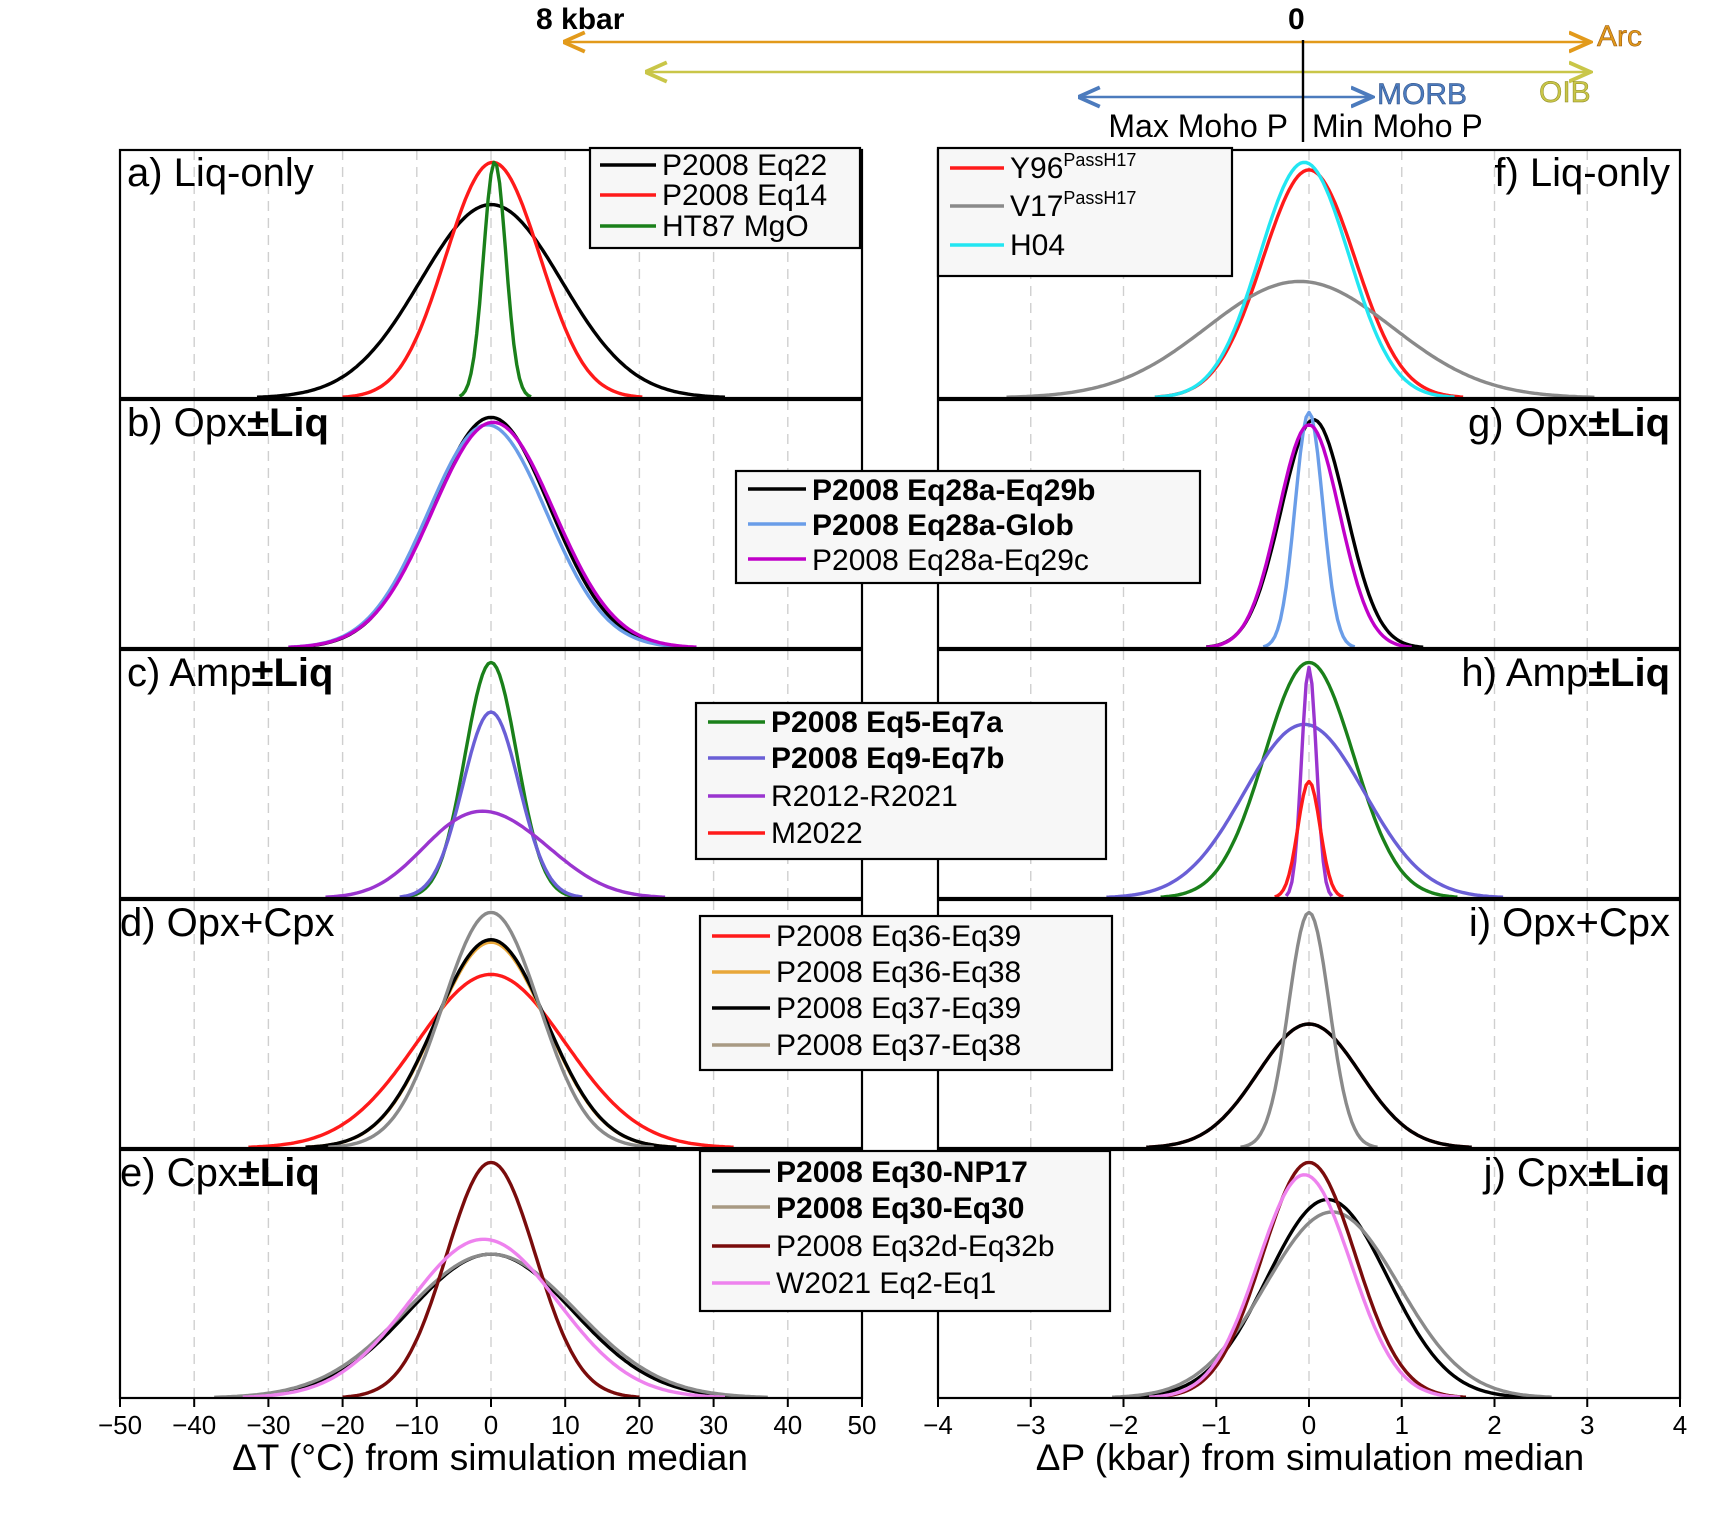  What do you see at coordinates (220, 173) in the screenshot?
I see `panel-title-a: a) Liq-only` at bounding box center [220, 173].